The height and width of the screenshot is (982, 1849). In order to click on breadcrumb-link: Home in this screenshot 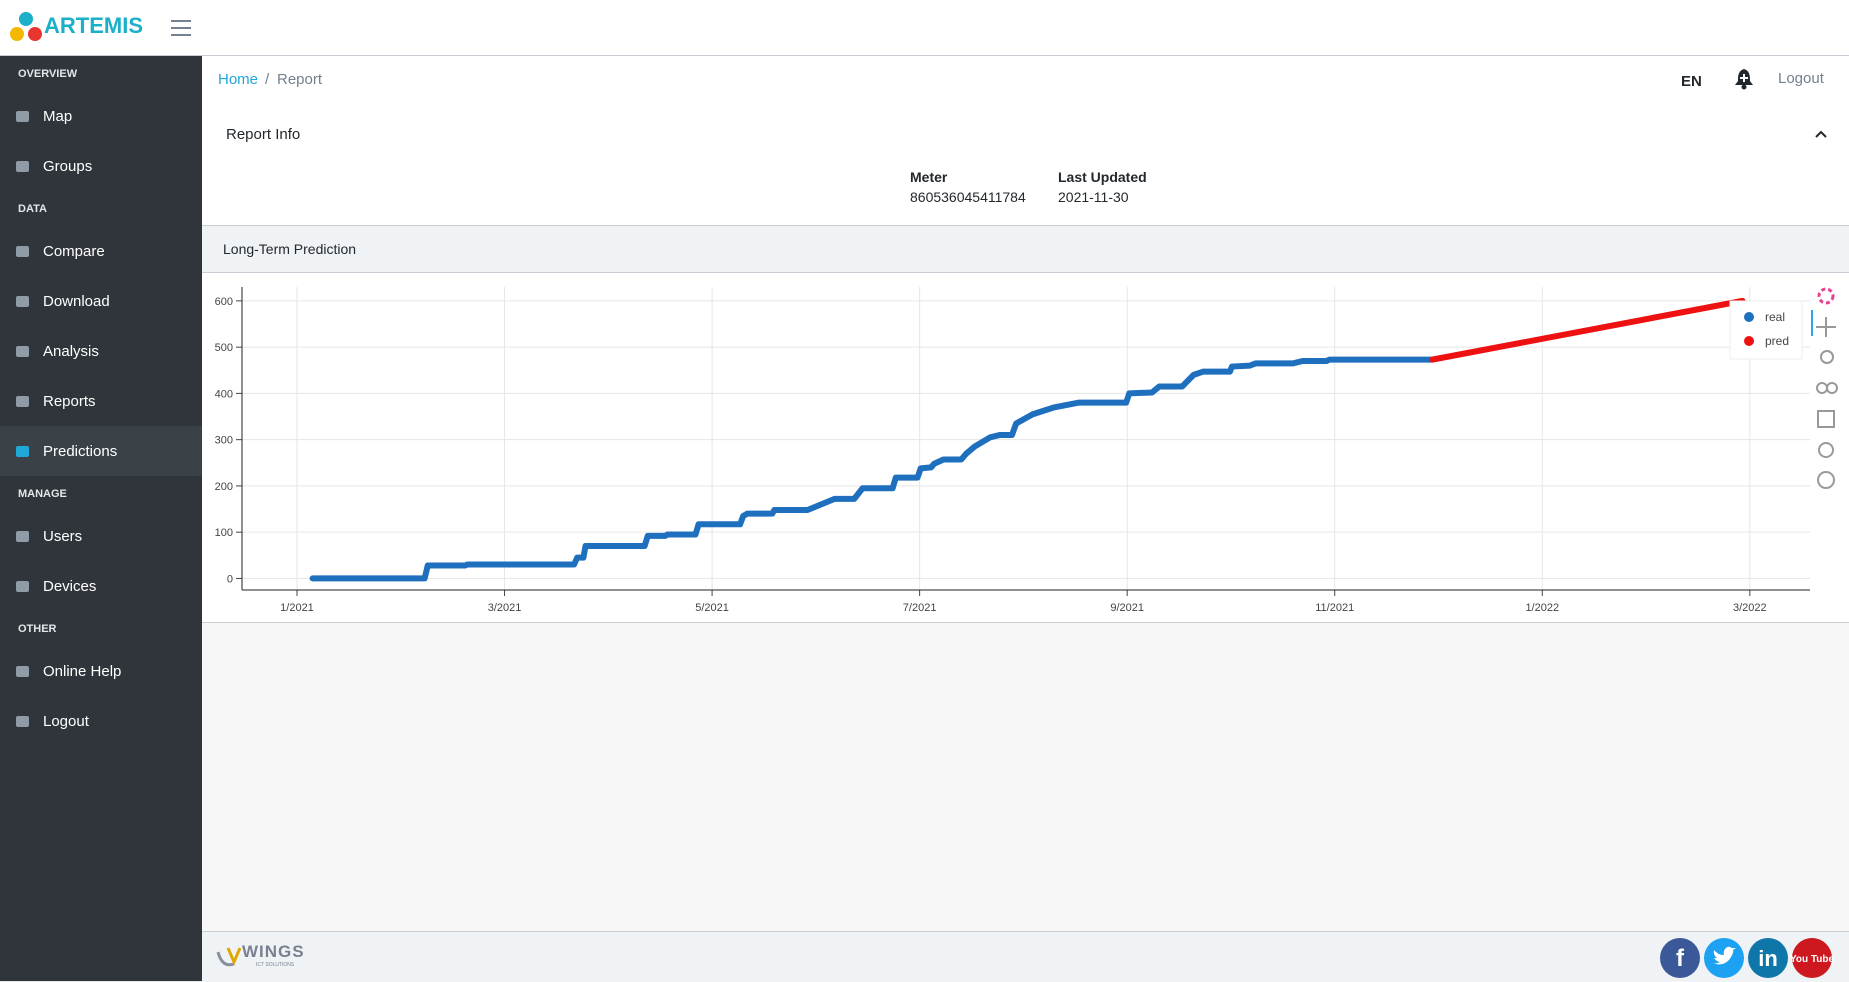, I will do `click(238, 79)`.